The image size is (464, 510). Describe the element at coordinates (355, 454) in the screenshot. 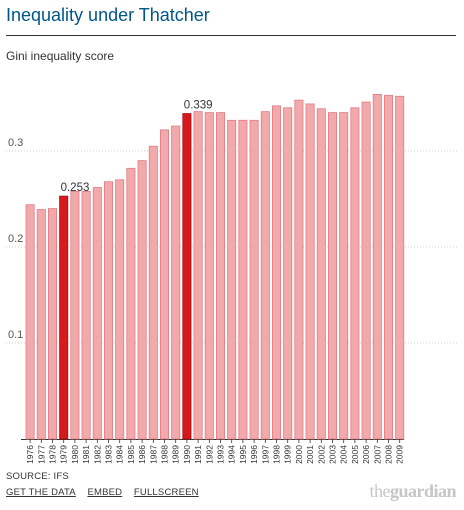

I see `x-tick-label: 2005` at that location.